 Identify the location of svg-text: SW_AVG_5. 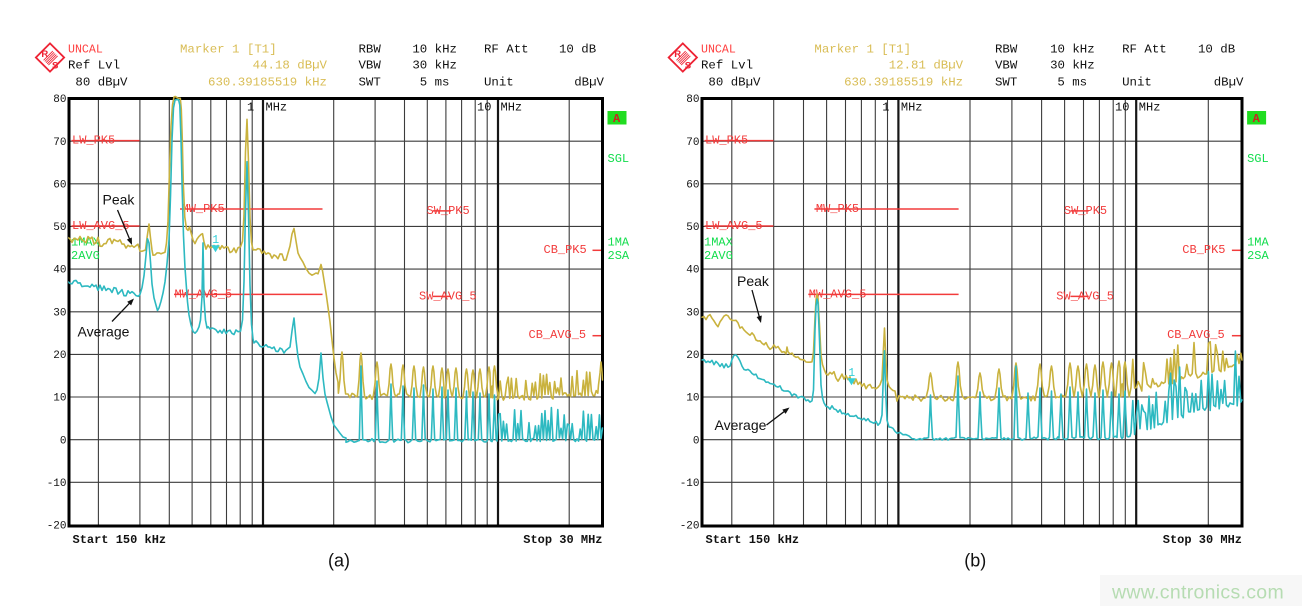
(448, 296).